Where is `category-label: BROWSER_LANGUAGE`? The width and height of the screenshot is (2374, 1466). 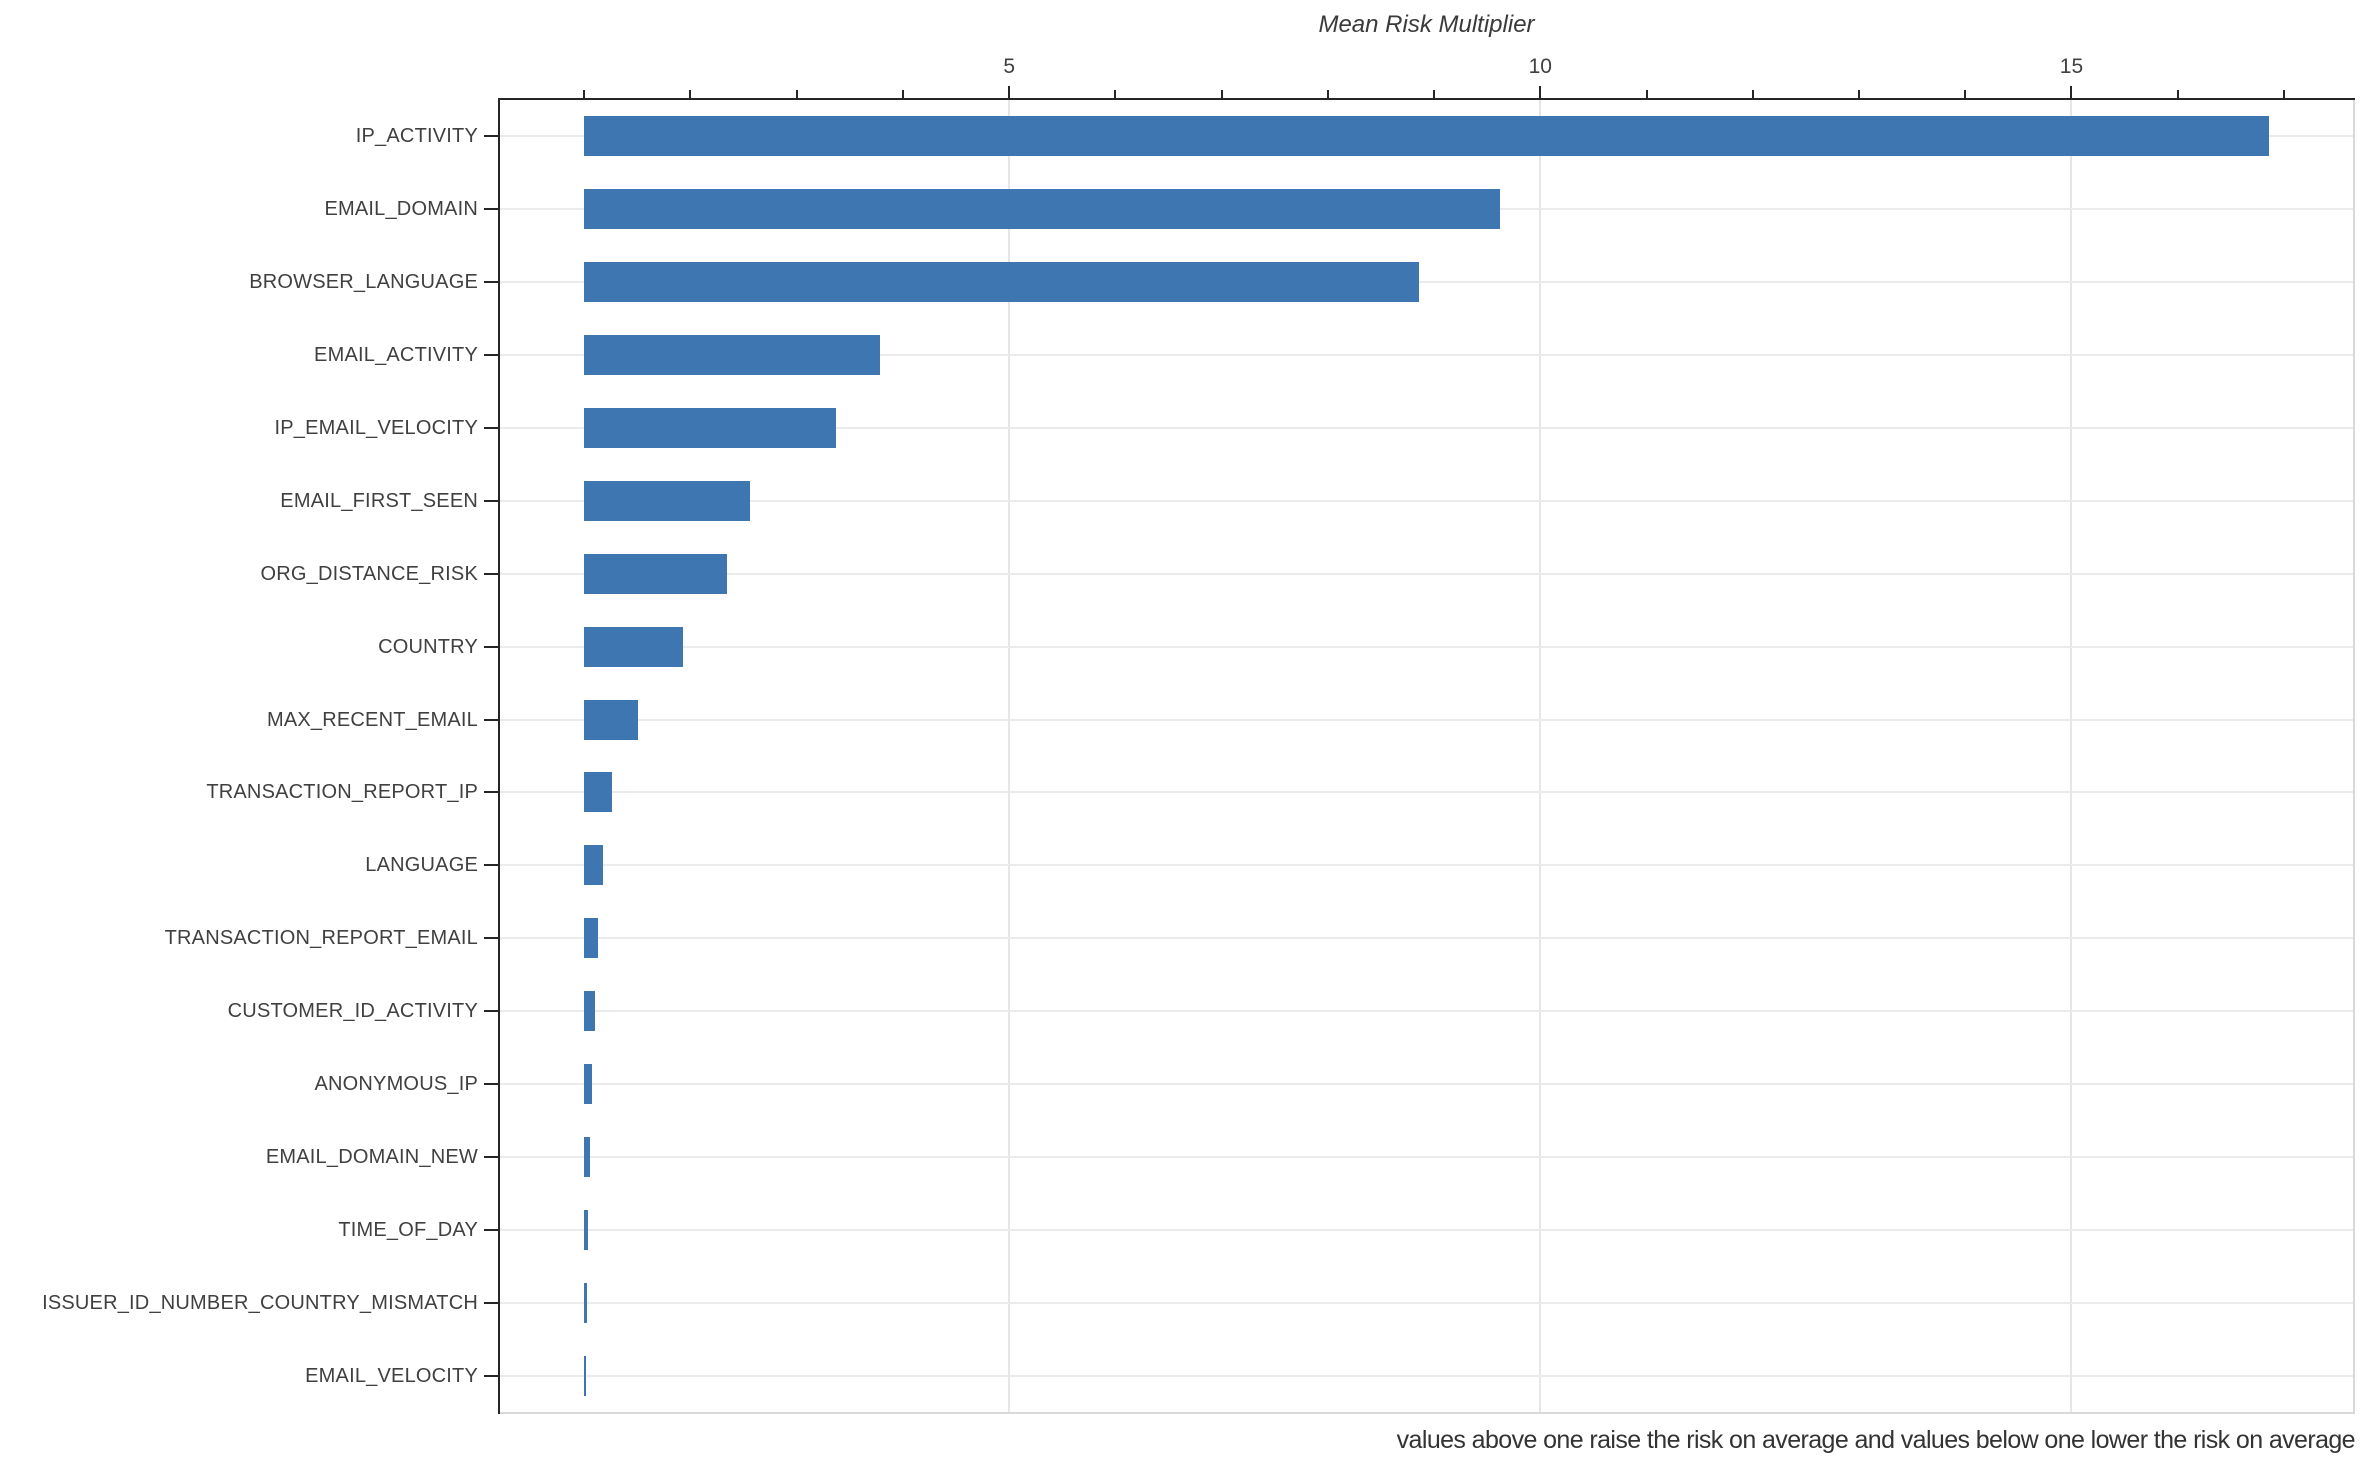 category-label: BROWSER_LANGUAGE is located at coordinates (363, 282).